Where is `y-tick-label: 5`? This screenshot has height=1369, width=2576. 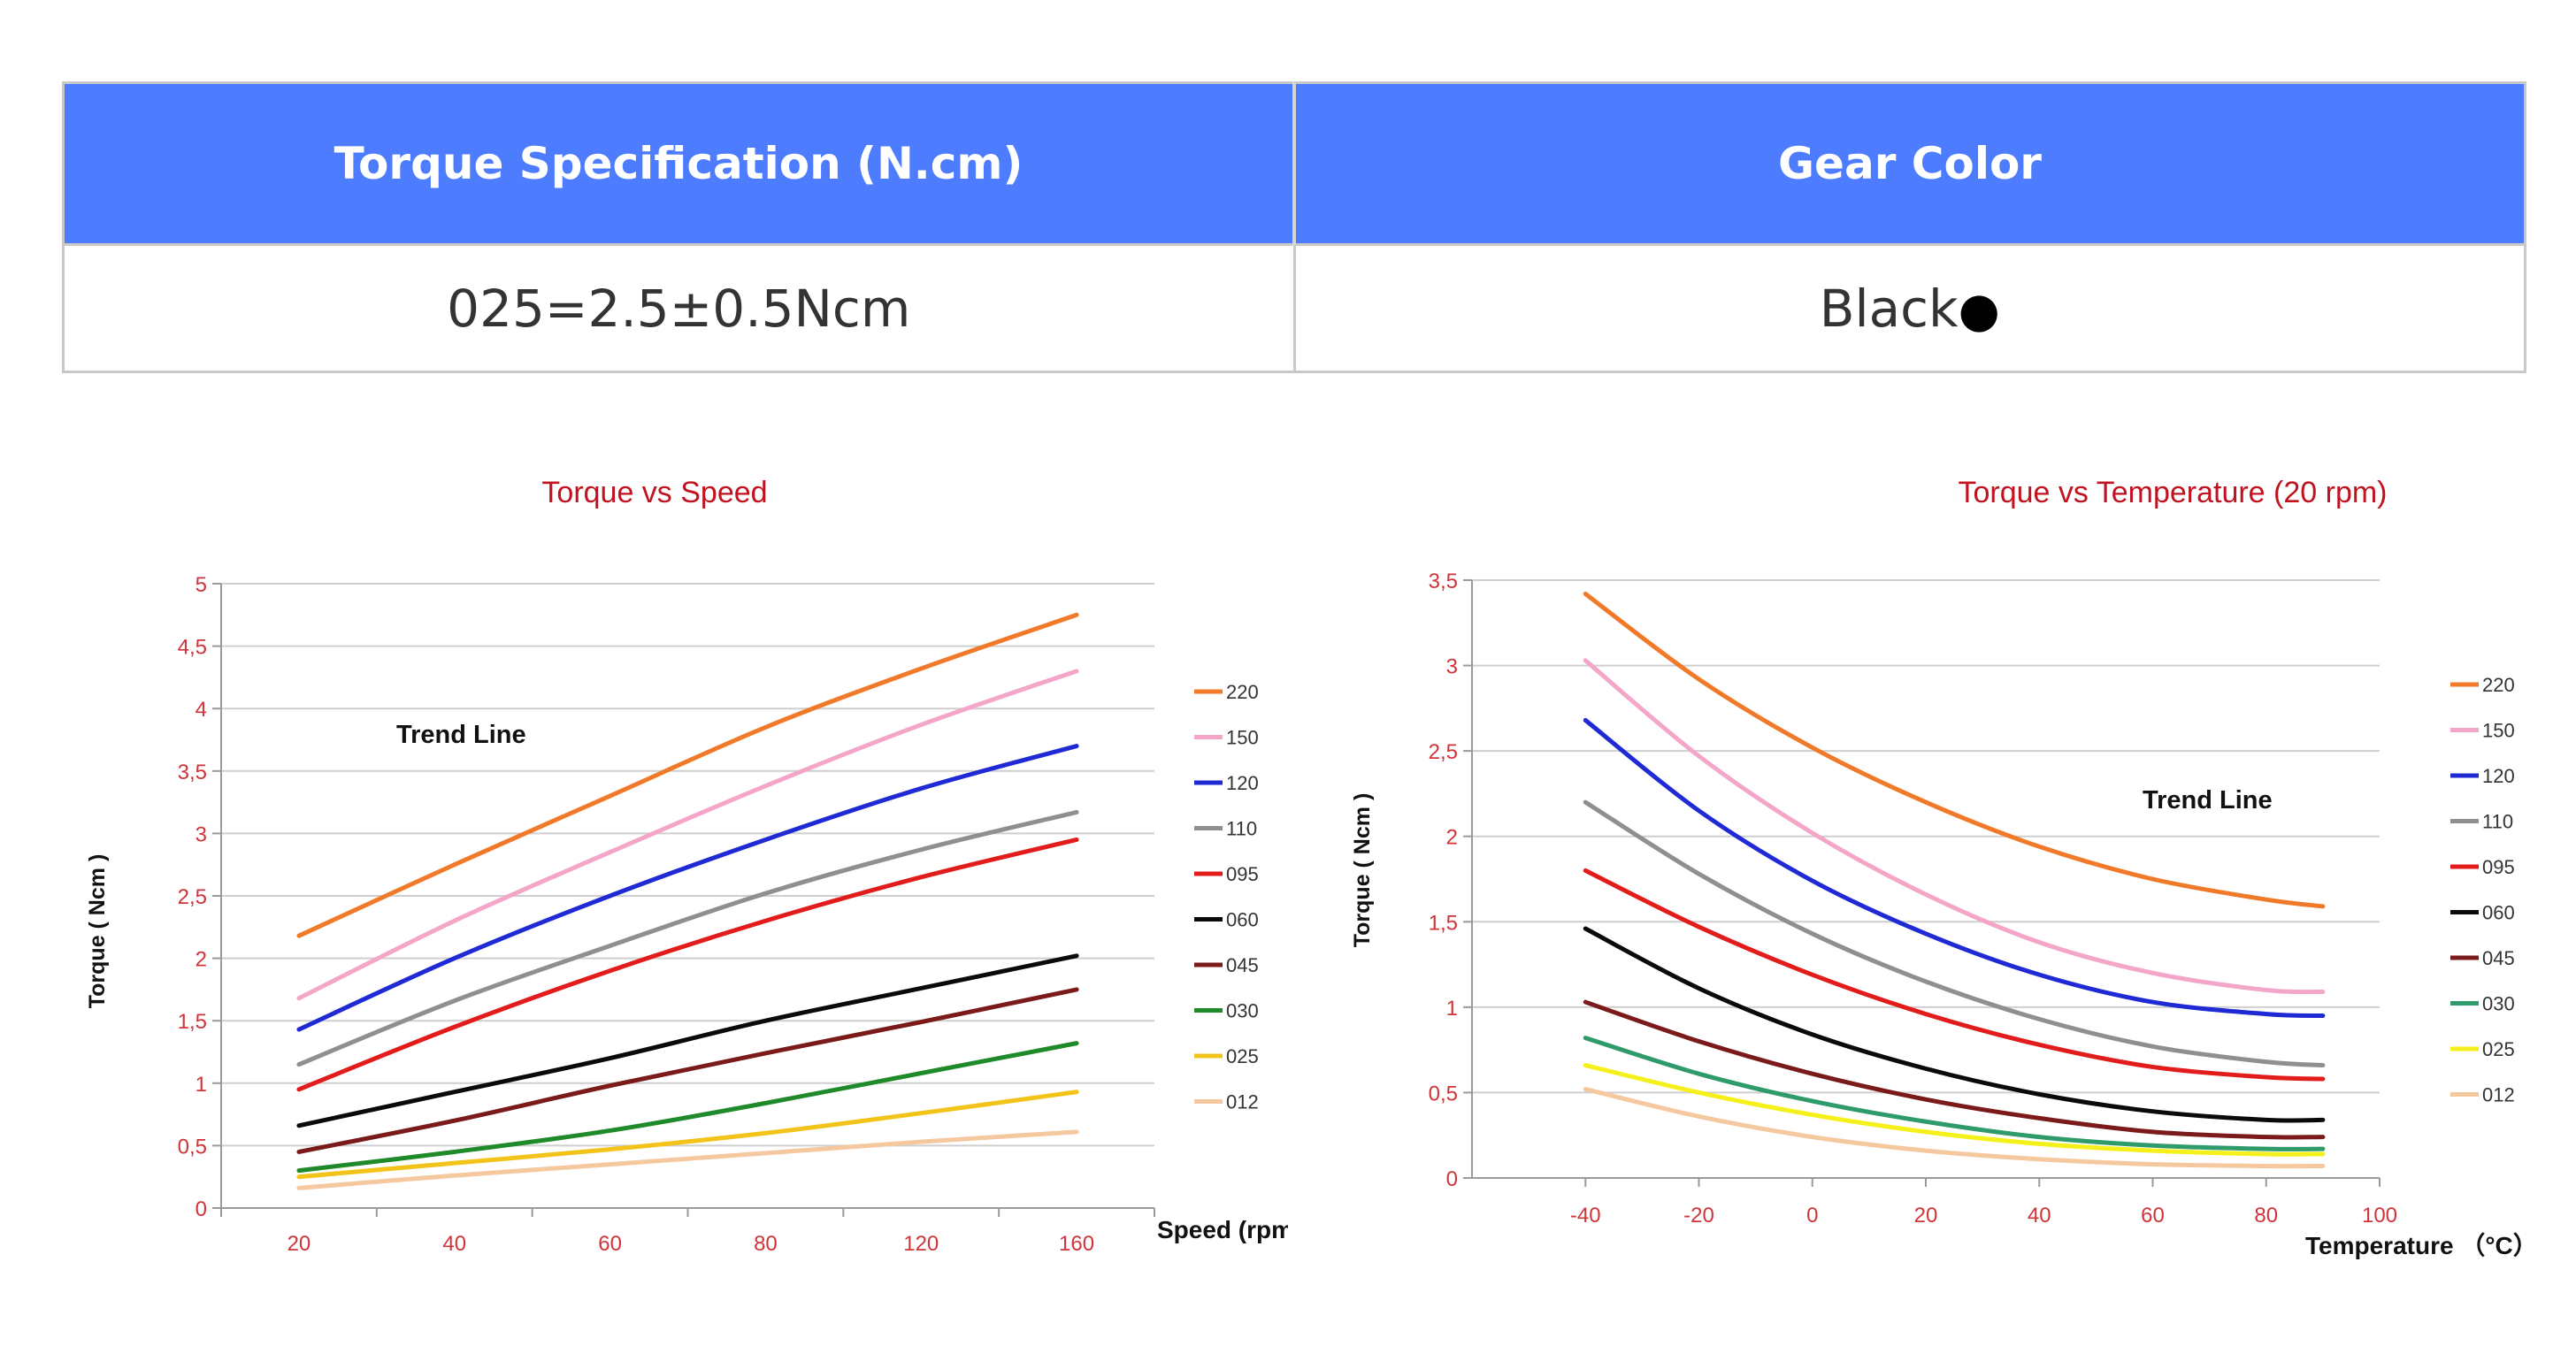
y-tick-label: 5 is located at coordinates (201, 585).